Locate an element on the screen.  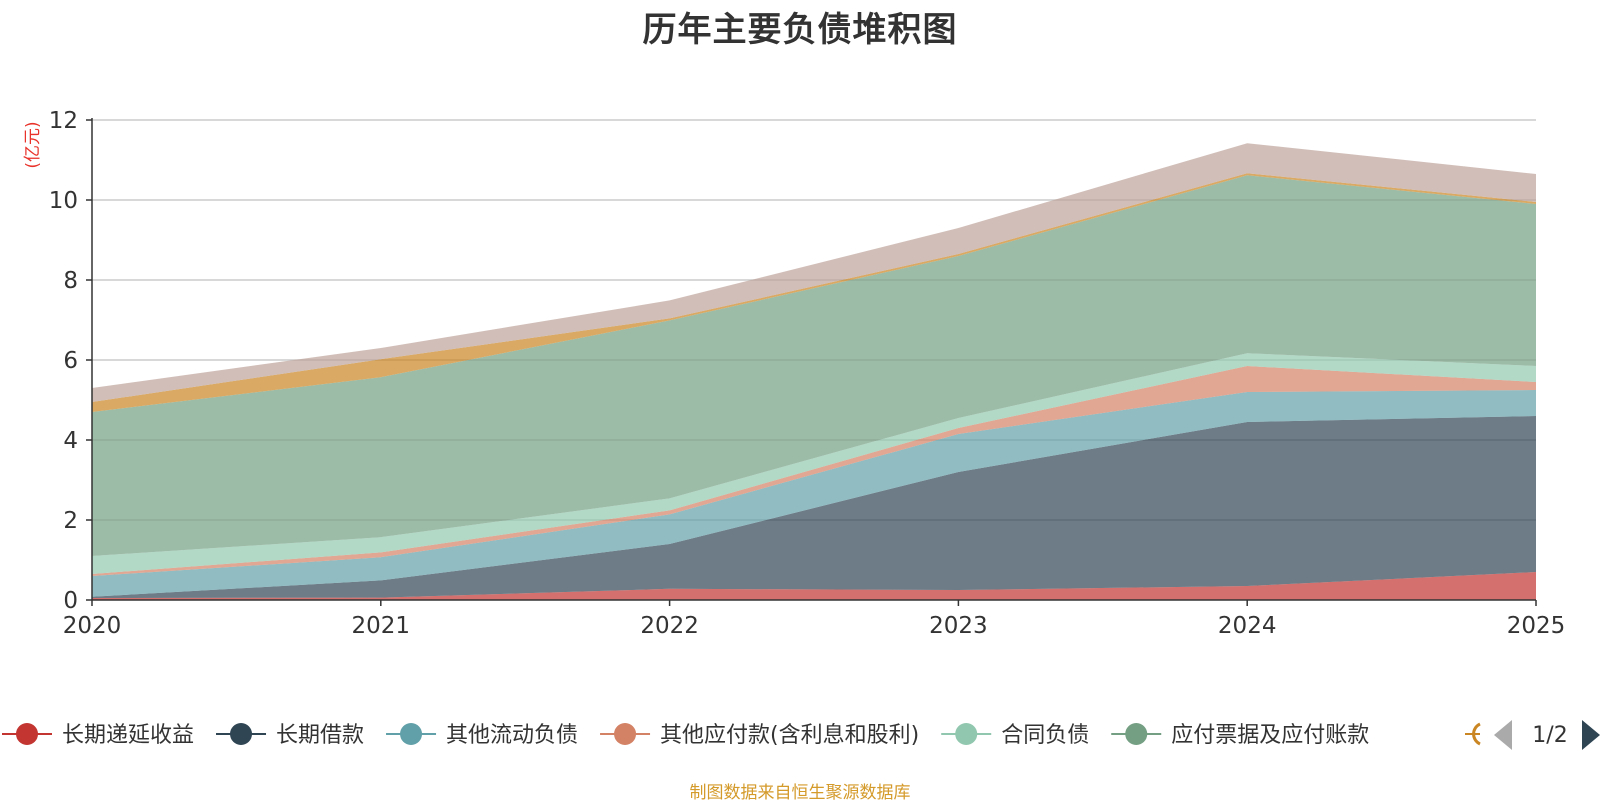
legend-next-page-icon is located at coordinates (1591, 735).